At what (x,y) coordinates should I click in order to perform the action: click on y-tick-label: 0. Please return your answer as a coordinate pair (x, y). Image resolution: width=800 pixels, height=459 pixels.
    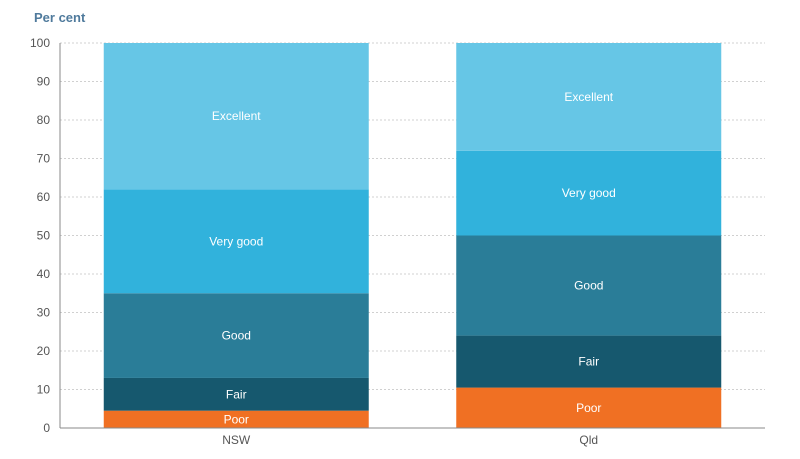
    Looking at the image, I should click on (46, 428).